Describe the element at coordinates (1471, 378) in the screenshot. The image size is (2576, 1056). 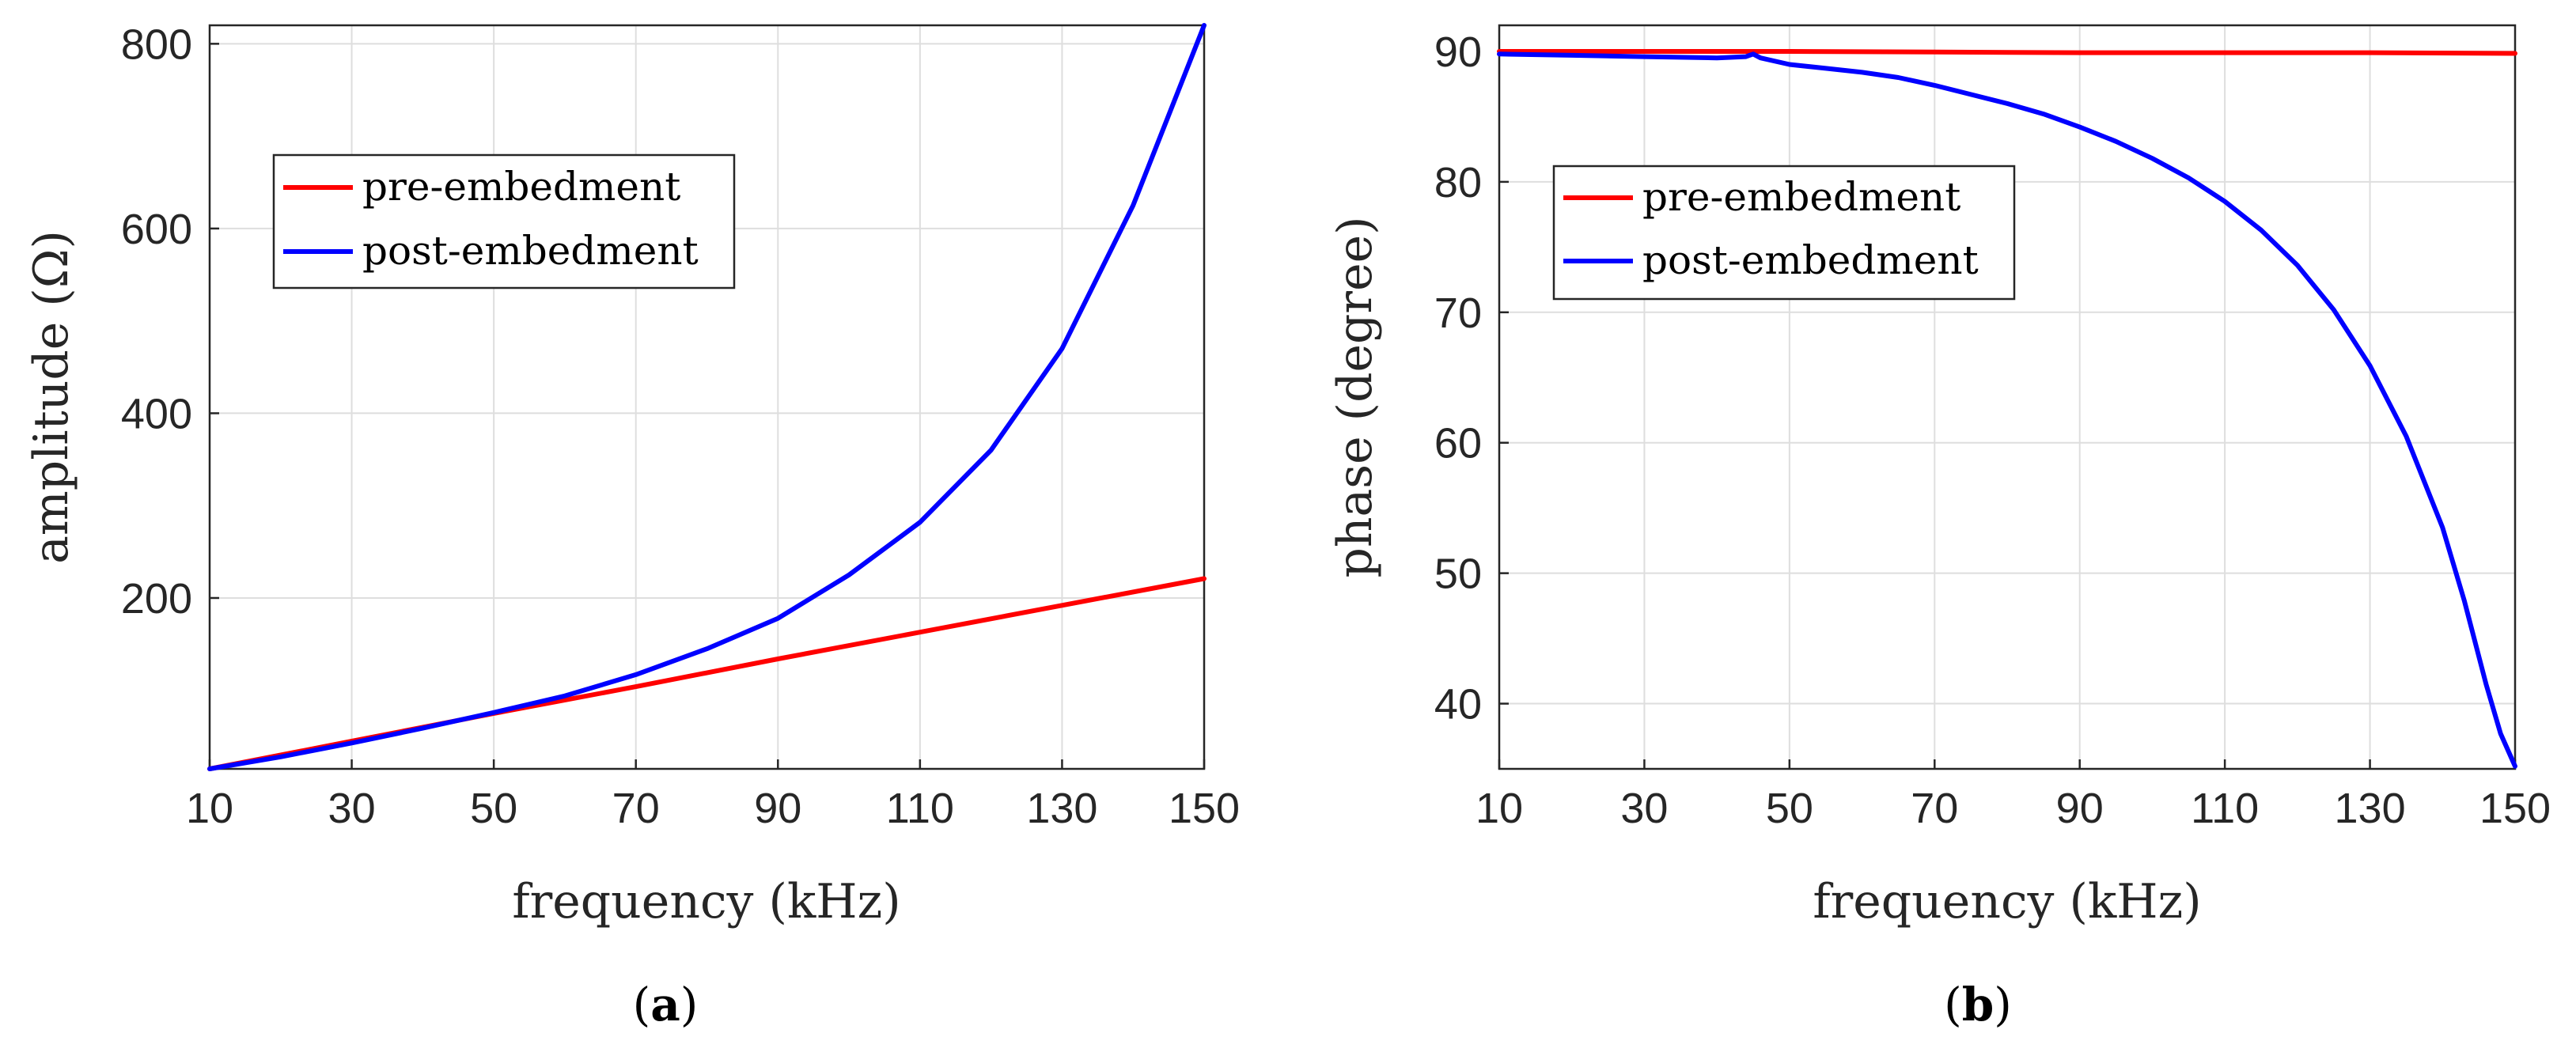
I see `y-ticks: 40 50 60 70 80 90` at that location.